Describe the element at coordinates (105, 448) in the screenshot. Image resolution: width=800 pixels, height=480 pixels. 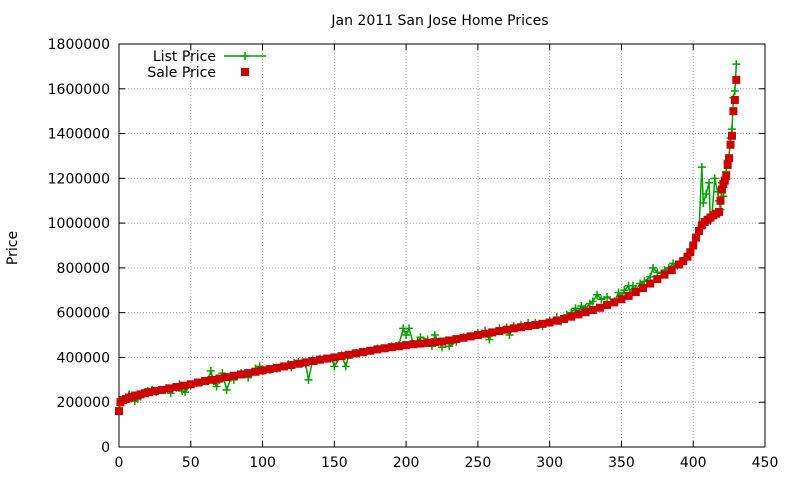
I see `y-tick-label: 0` at that location.